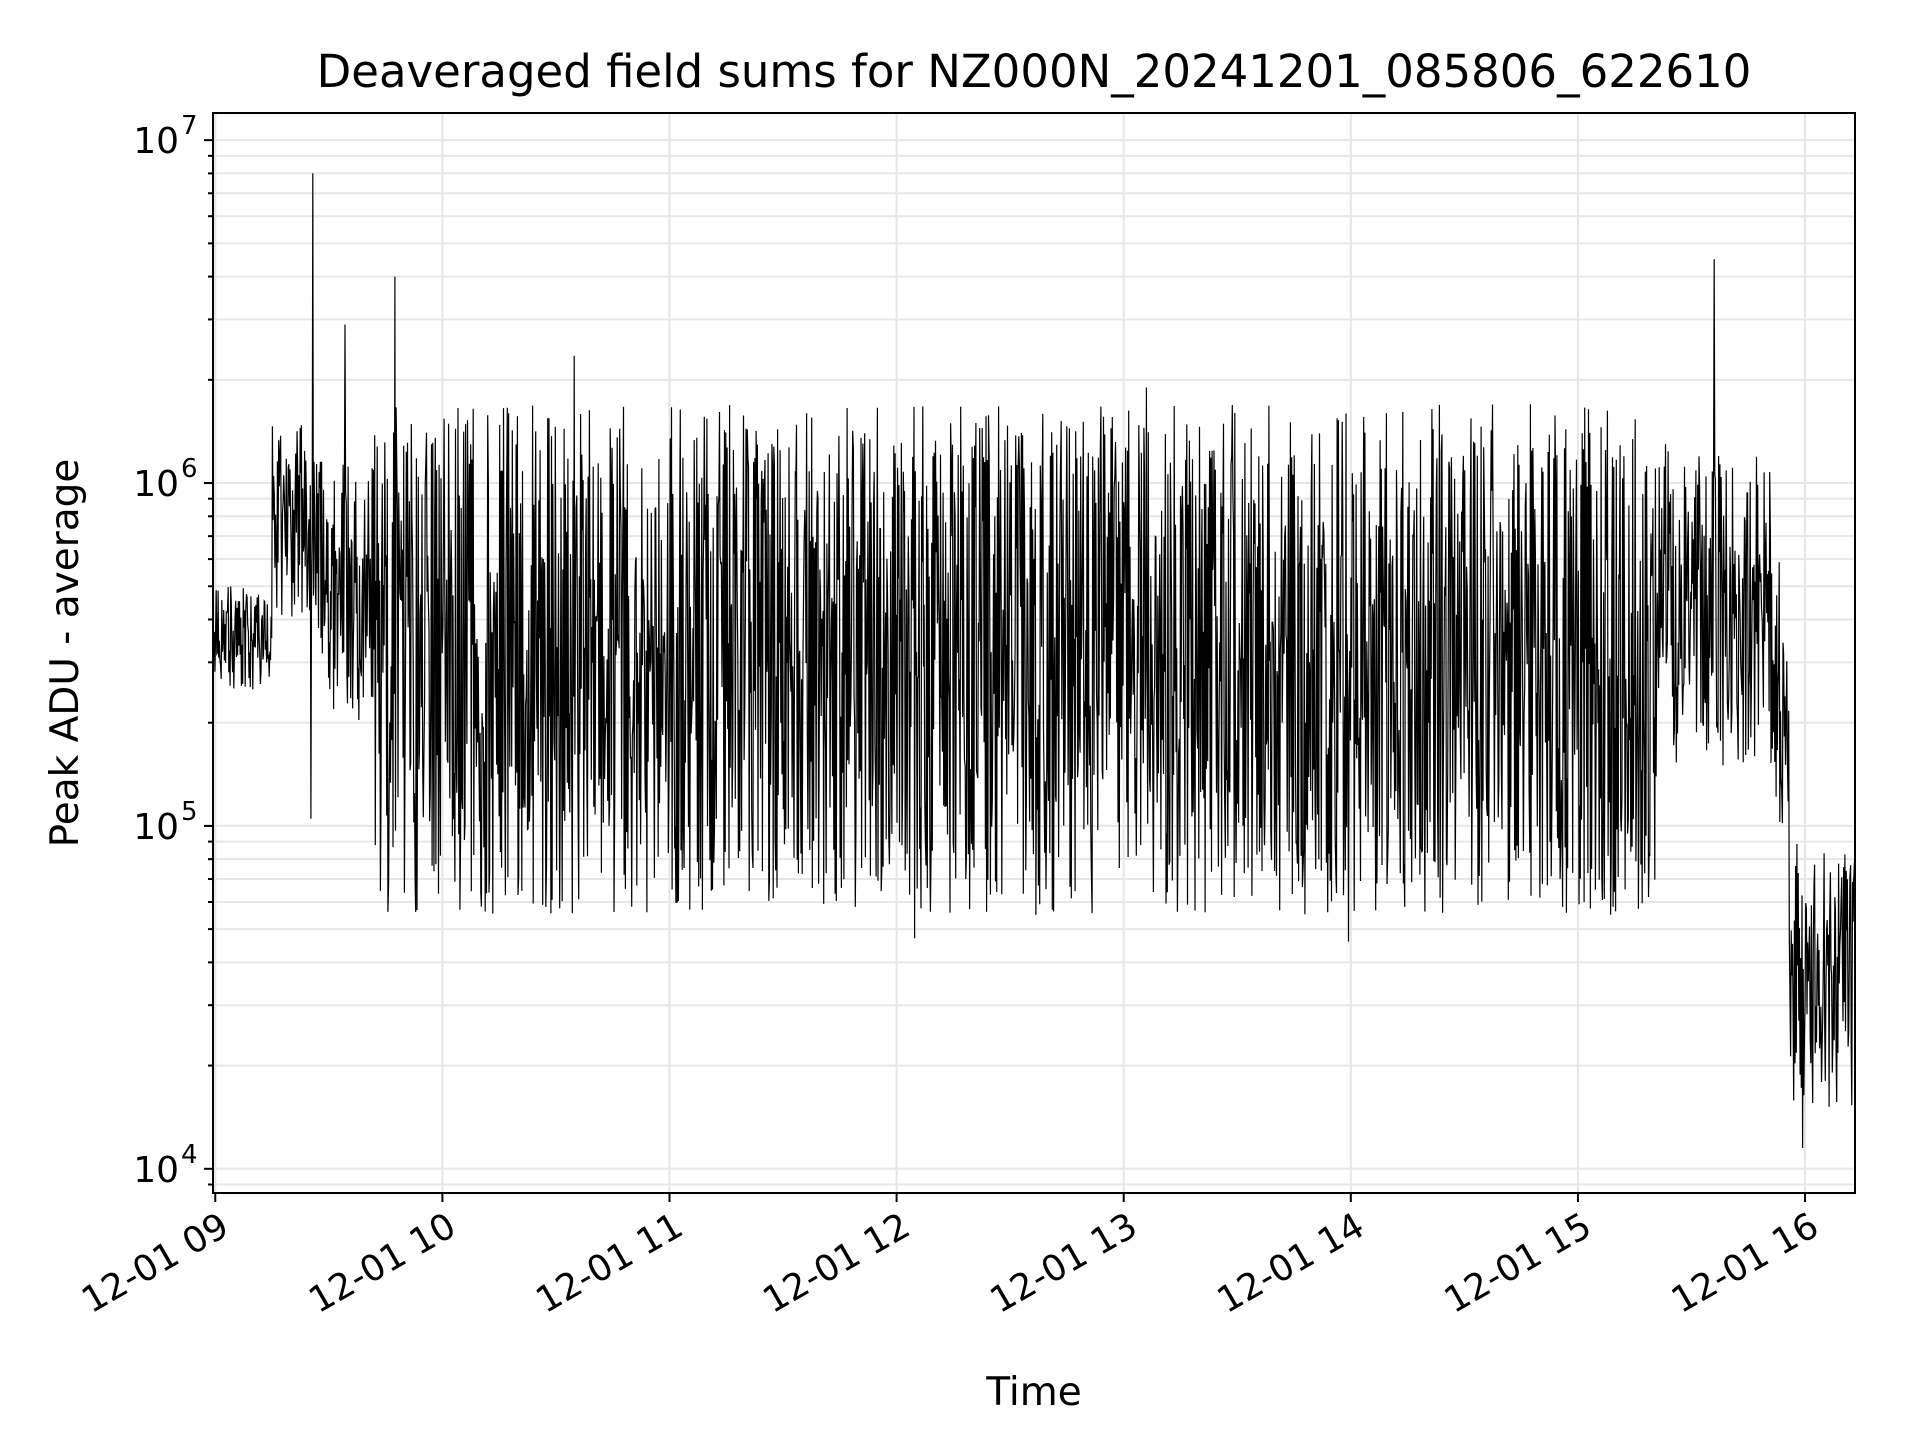 Image resolution: width=1920 pixels, height=1440 pixels. What do you see at coordinates (1064, 1263) in the screenshot?
I see `x-tick-label: 12-01 13` at bounding box center [1064, 1263].